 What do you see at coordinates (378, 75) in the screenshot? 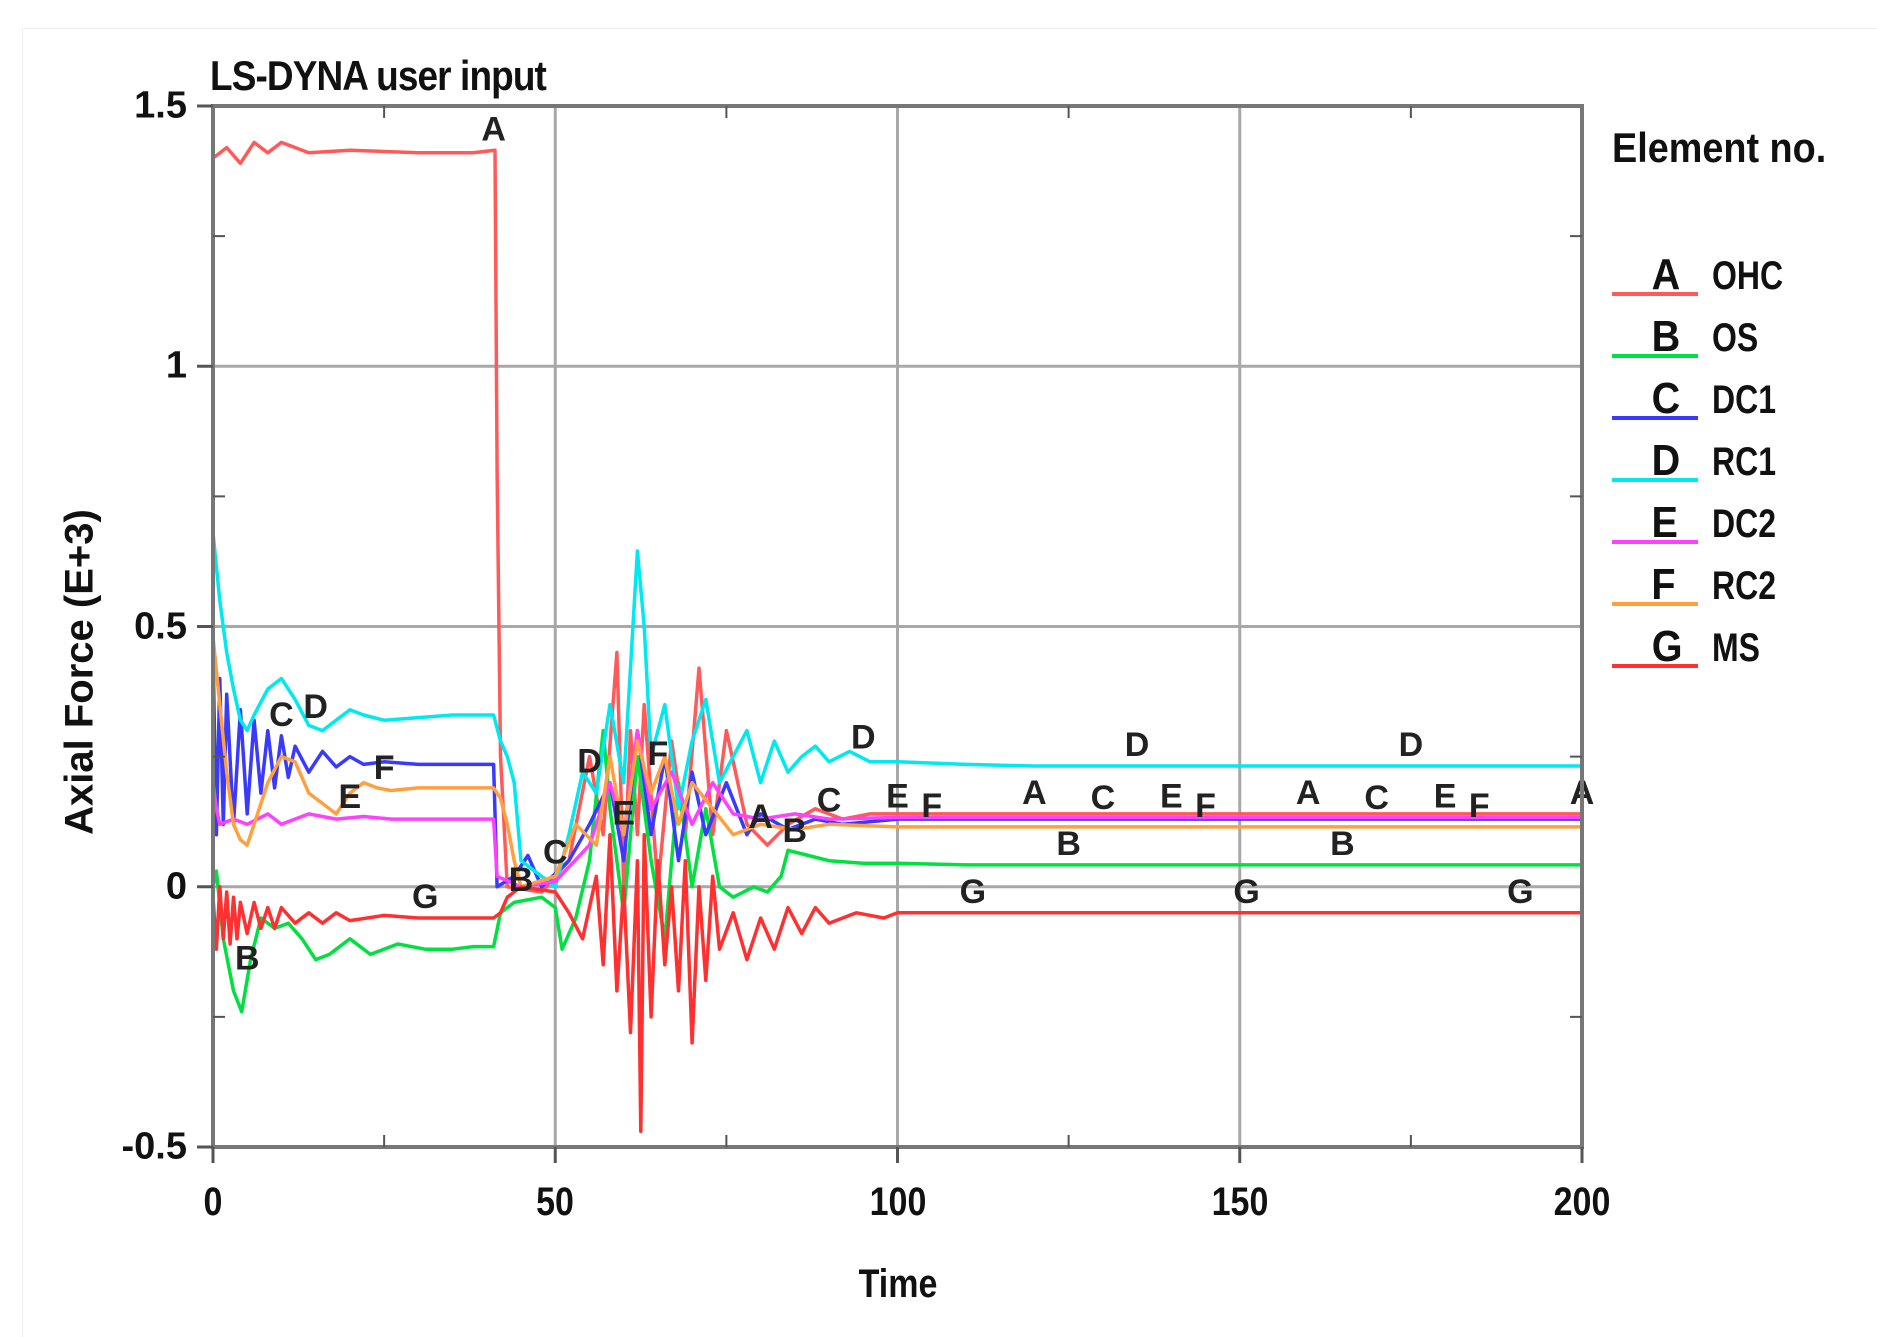
I see `chart-title: LS-DYNA user input` at bounding box center [378, 75].